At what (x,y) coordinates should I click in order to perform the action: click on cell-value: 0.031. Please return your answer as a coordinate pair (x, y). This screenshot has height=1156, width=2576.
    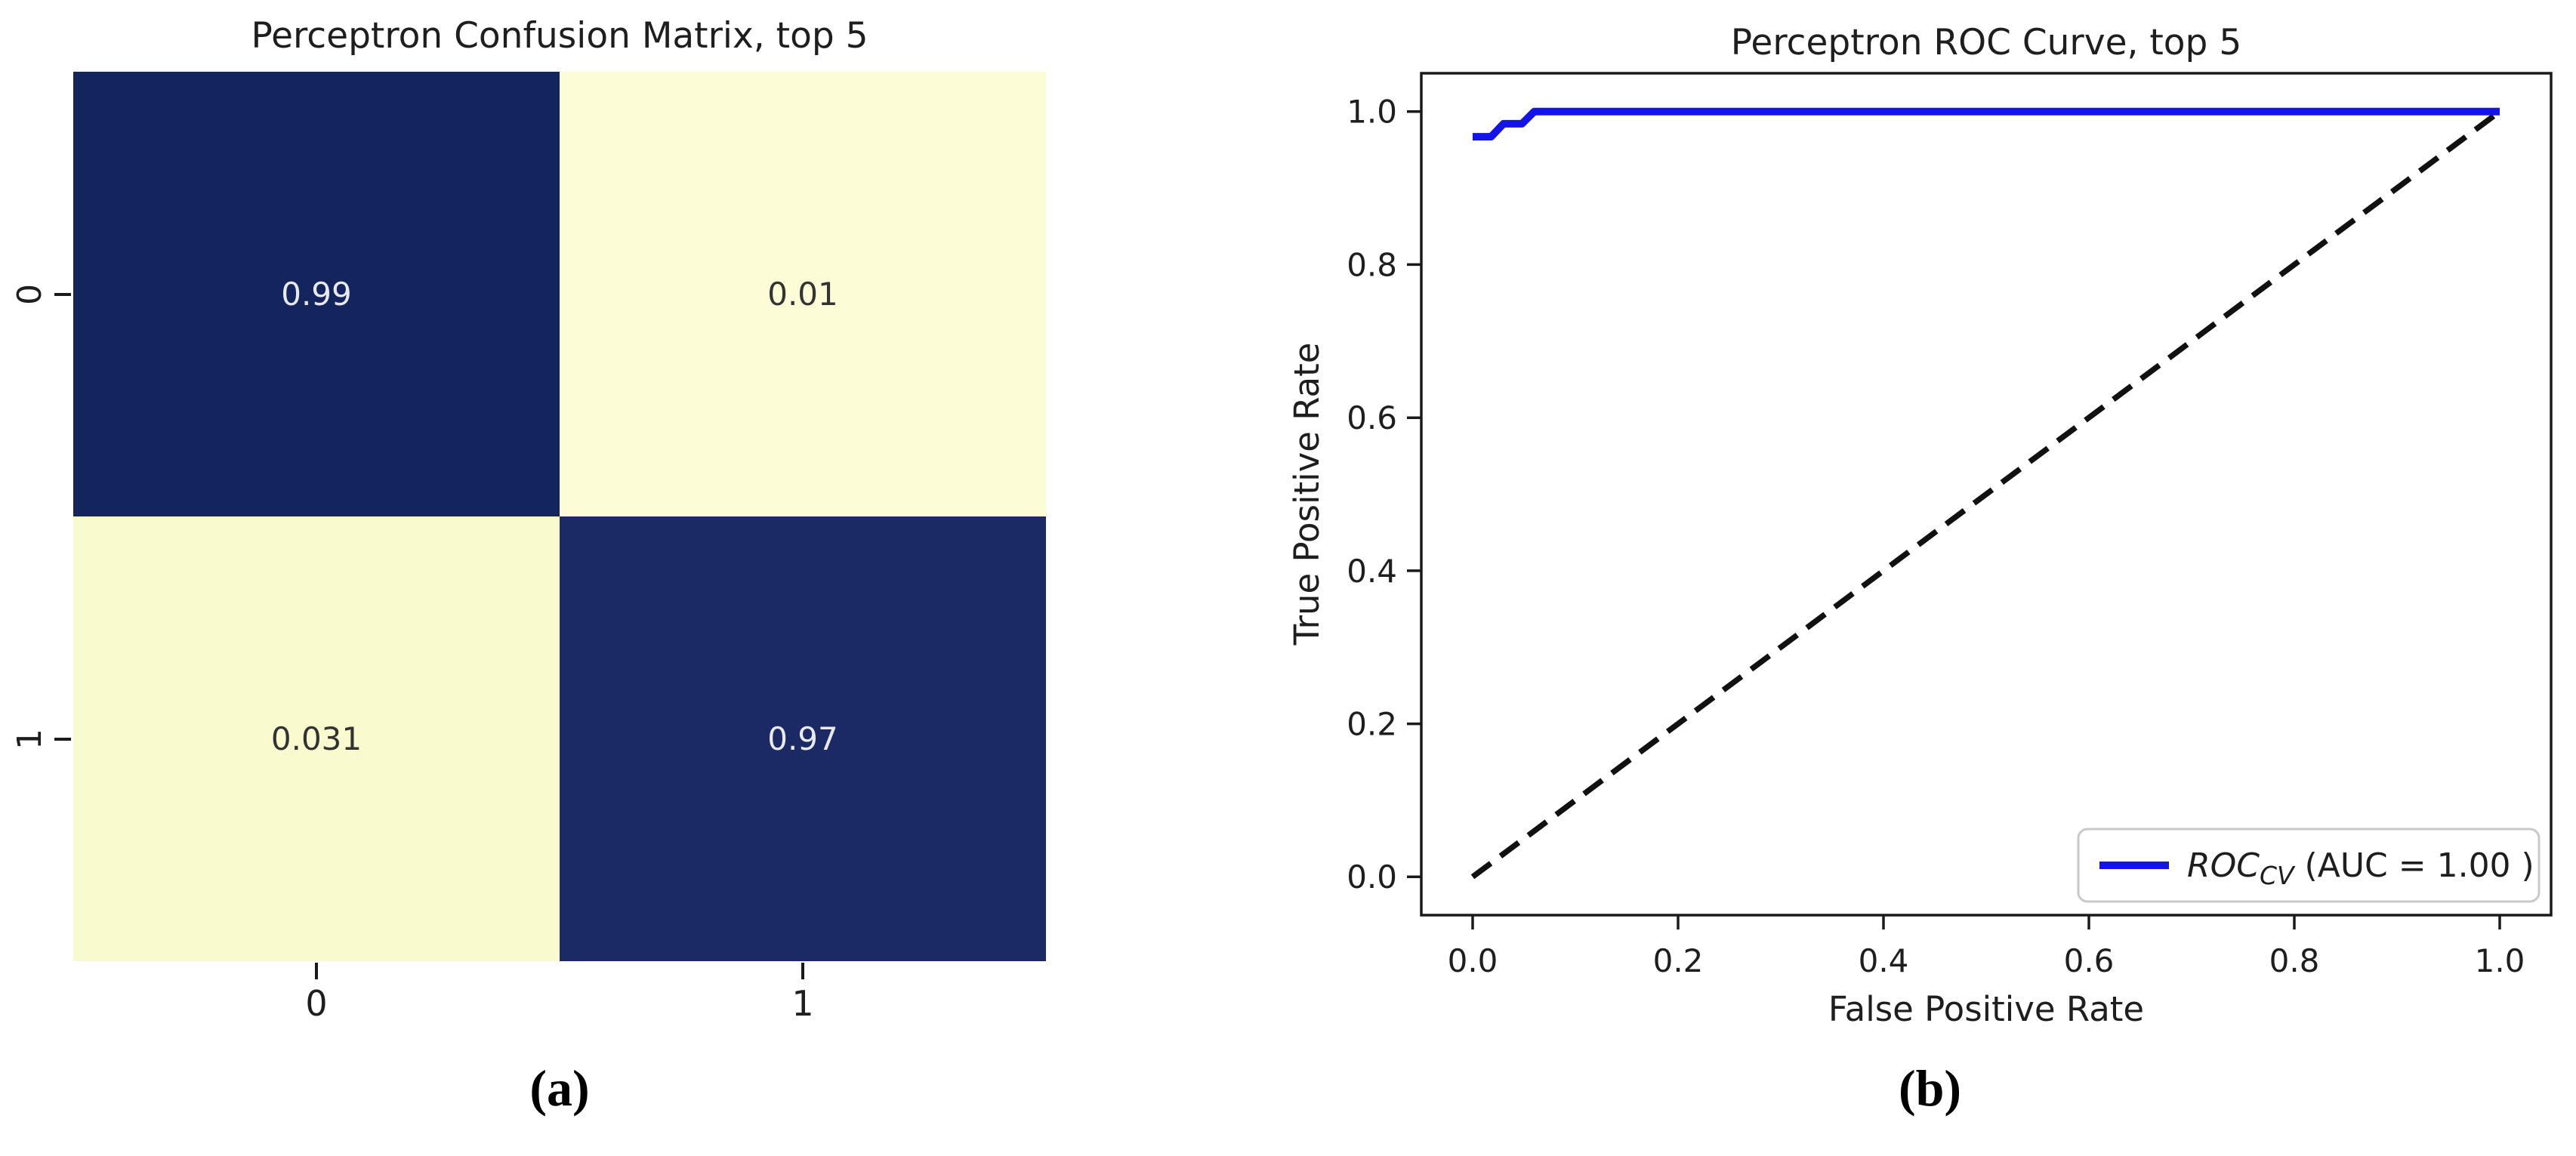
    Looking at the image, I should click on (316, 738).